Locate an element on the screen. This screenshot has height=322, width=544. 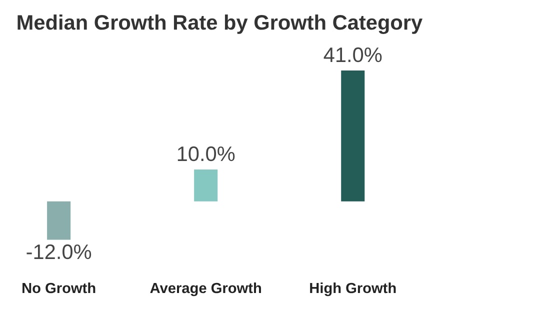
x-tick-label: Average Growth is located at coordinates (205, 289).